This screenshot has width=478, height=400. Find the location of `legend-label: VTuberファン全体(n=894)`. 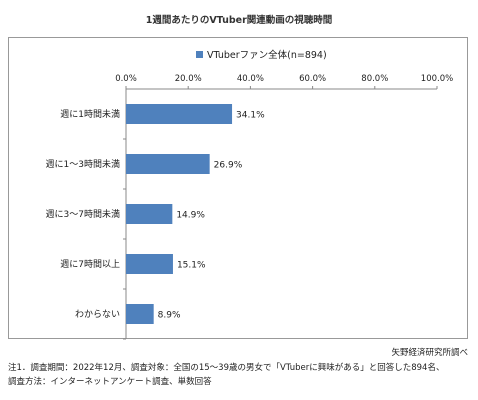

legend-label: VTuberファン全体(n=894) is located at coordinates (267, 55).